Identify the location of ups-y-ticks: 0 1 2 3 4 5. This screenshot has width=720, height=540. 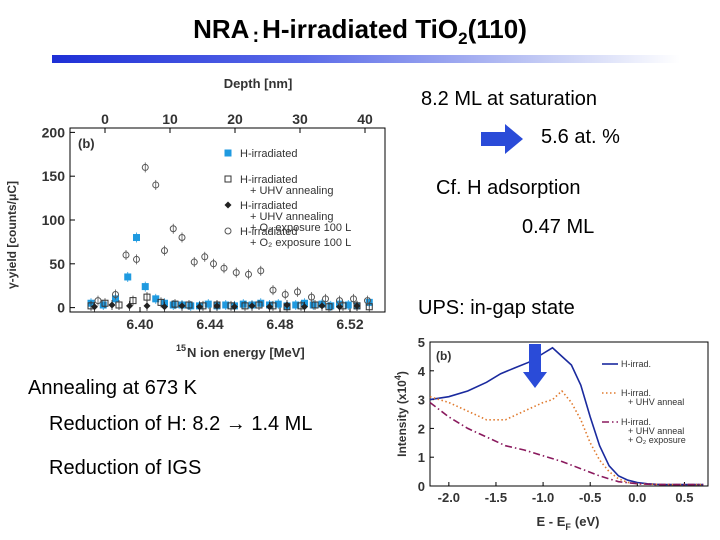
(426, 414).